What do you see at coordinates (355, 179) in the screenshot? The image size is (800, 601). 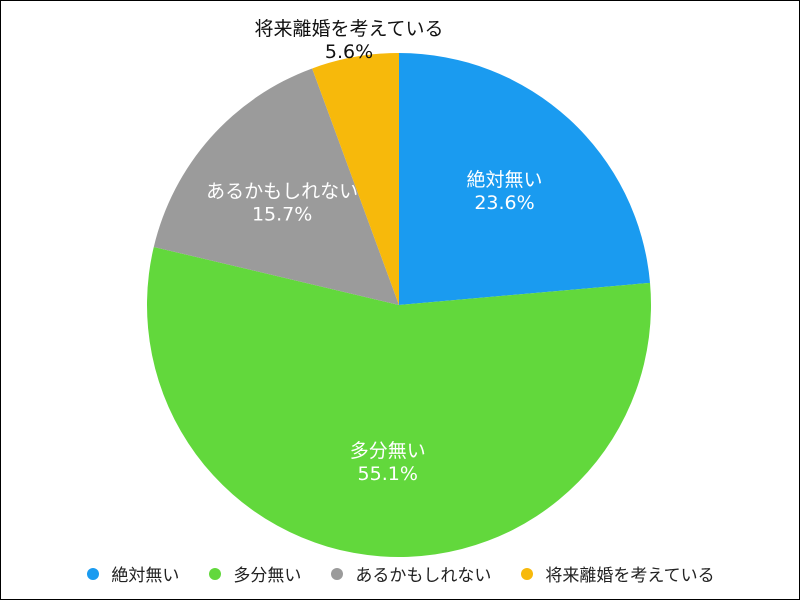 I see `pie-slice-considering-divorce` at bounding box center [355, 179].